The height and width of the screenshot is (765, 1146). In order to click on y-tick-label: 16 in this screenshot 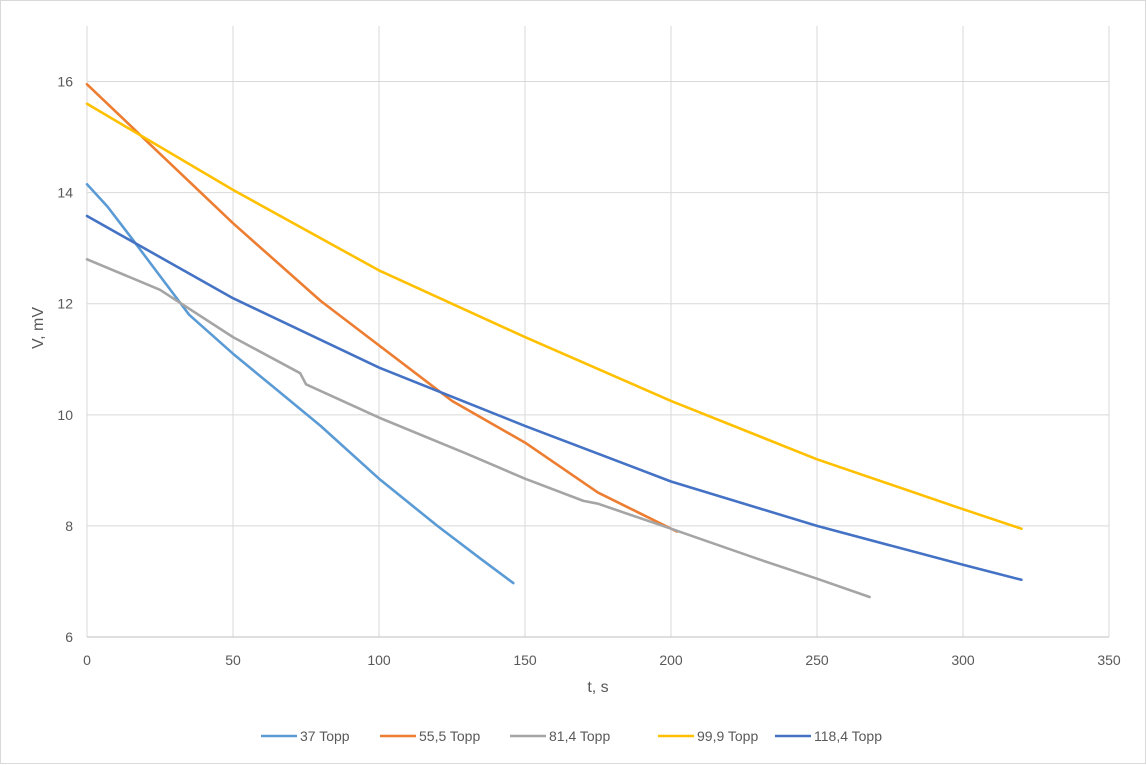, I will do `click(65, 82)`.